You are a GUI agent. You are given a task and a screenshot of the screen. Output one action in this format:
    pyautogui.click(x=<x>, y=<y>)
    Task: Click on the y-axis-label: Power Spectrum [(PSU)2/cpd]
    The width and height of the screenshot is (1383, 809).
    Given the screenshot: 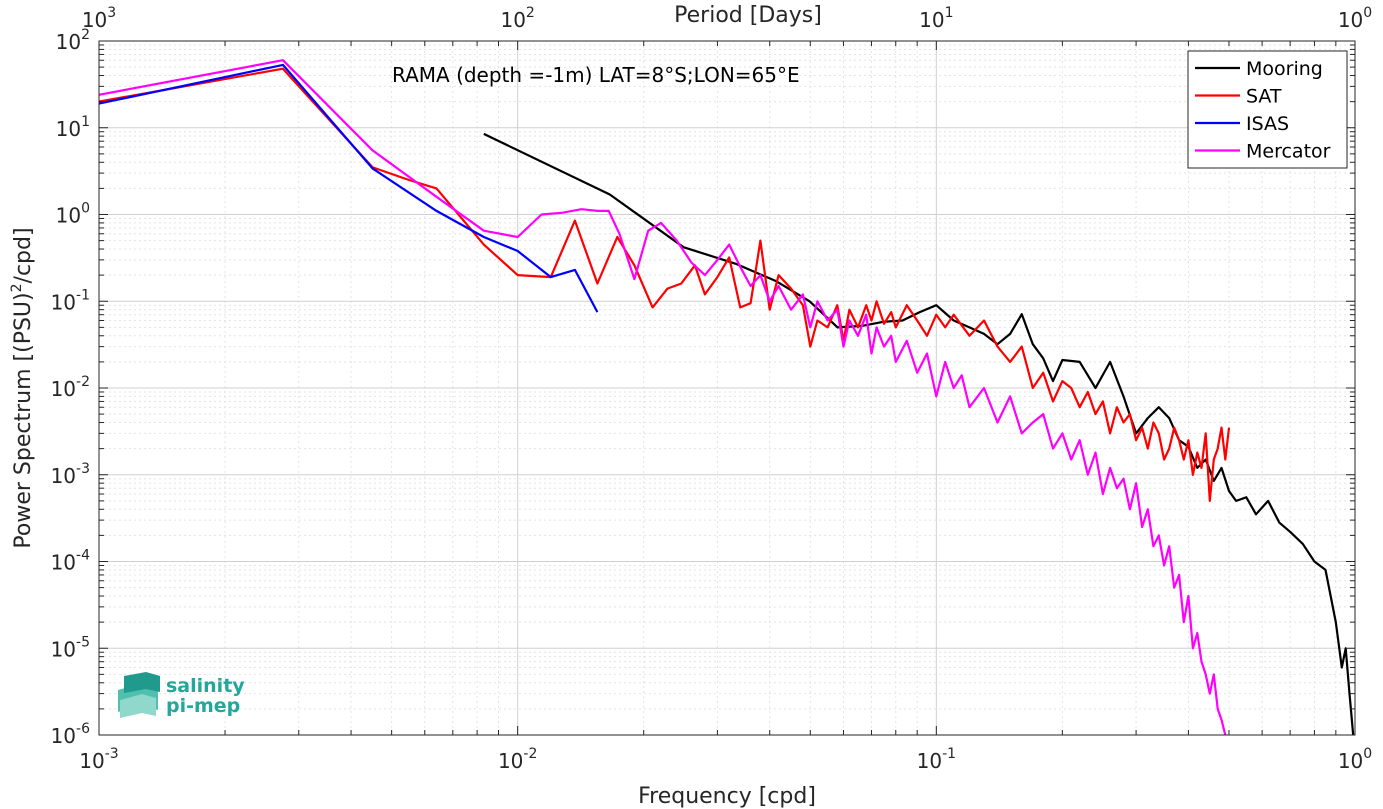 What is the action you would take?
    pyautogui.click(x=22, y=387)
    